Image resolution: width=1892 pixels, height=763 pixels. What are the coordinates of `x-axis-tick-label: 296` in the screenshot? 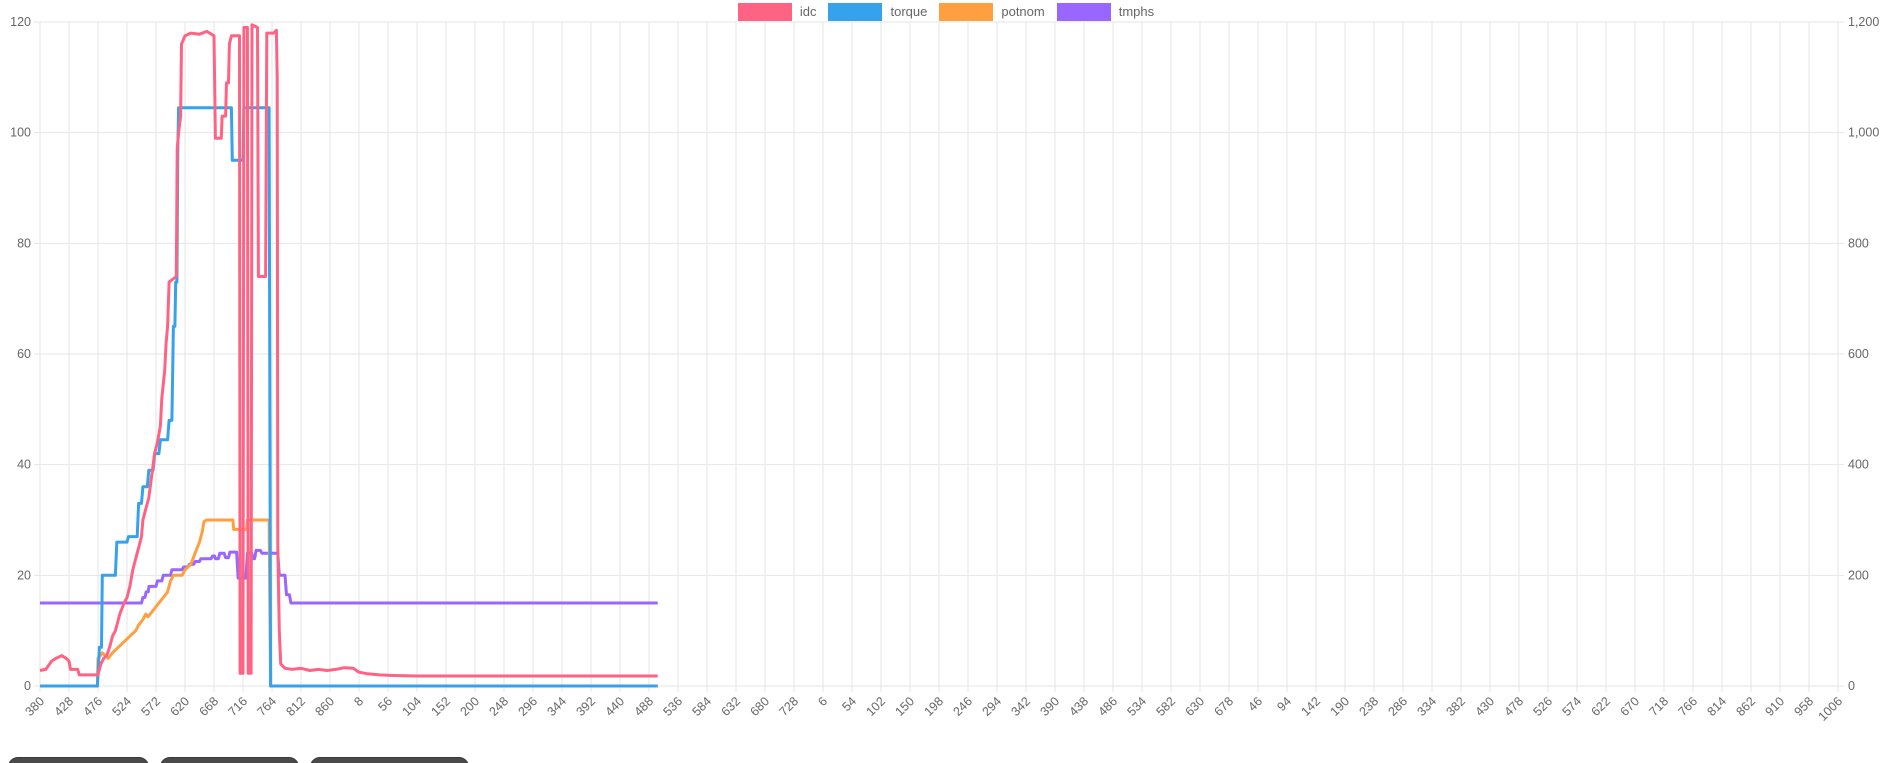 It's located at (527, 706).